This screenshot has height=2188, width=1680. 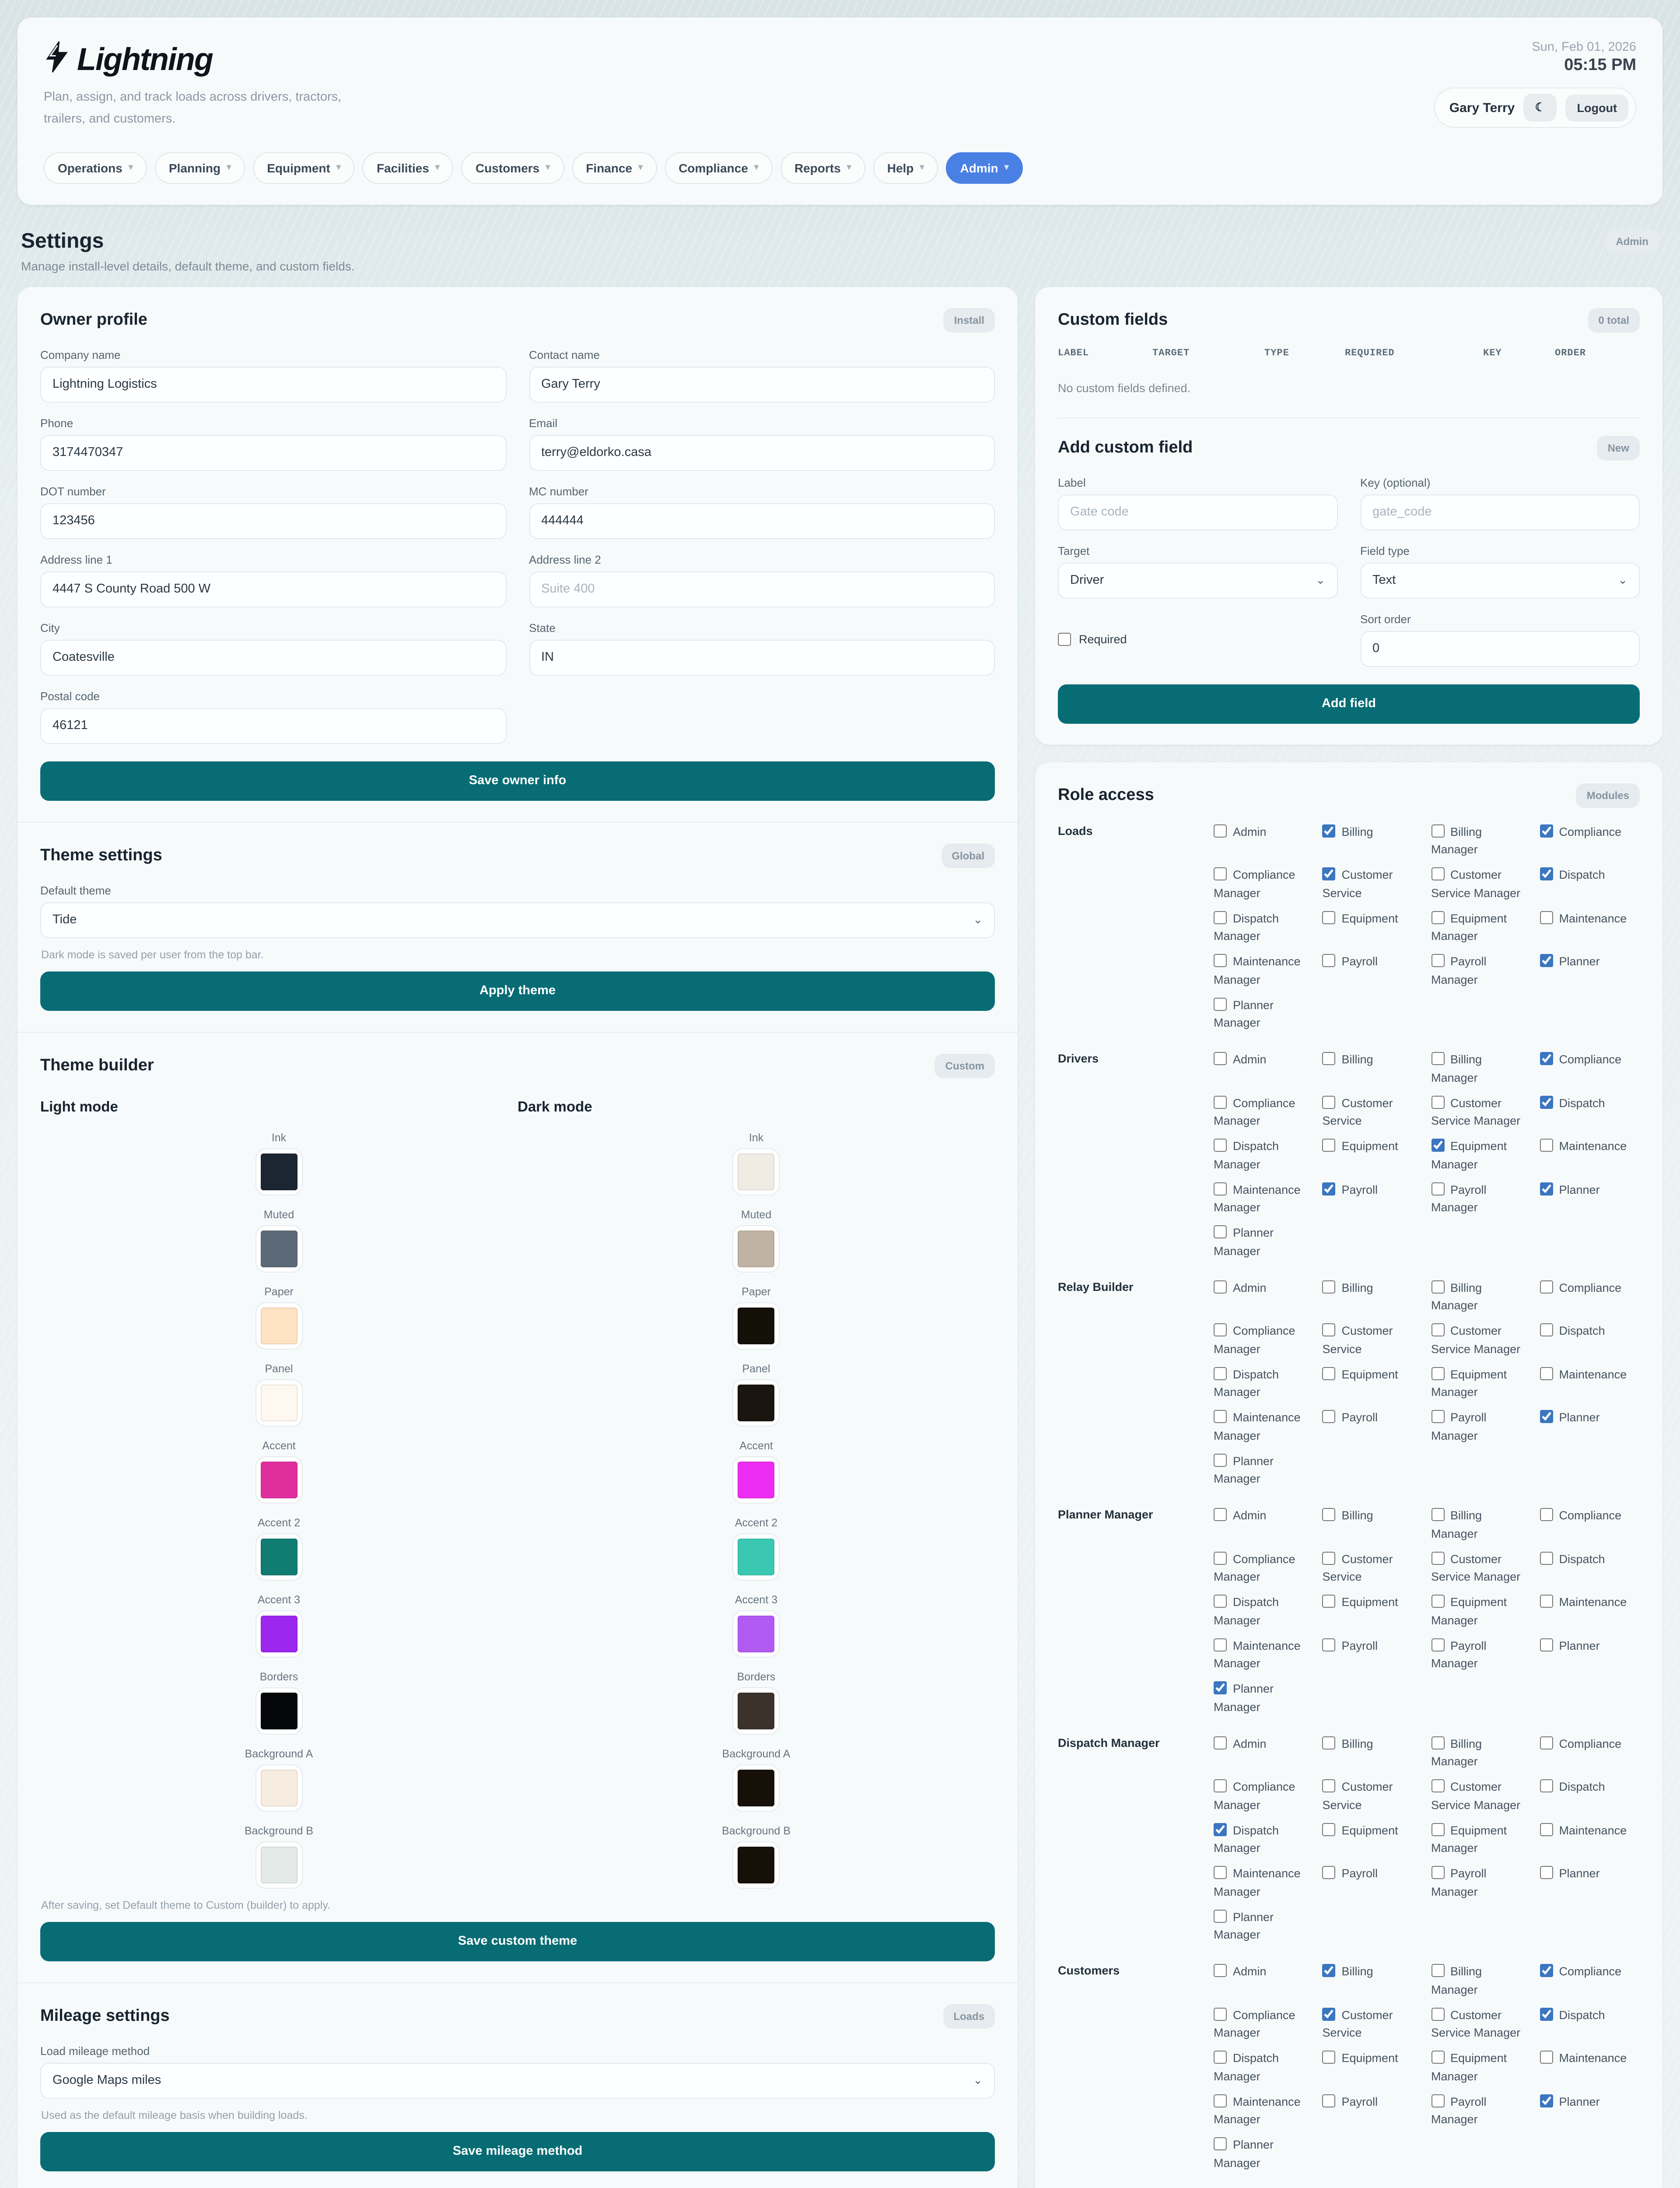 I want to click on checkbox-drivers-compliance-manager, so click(x=1220, y=1102).